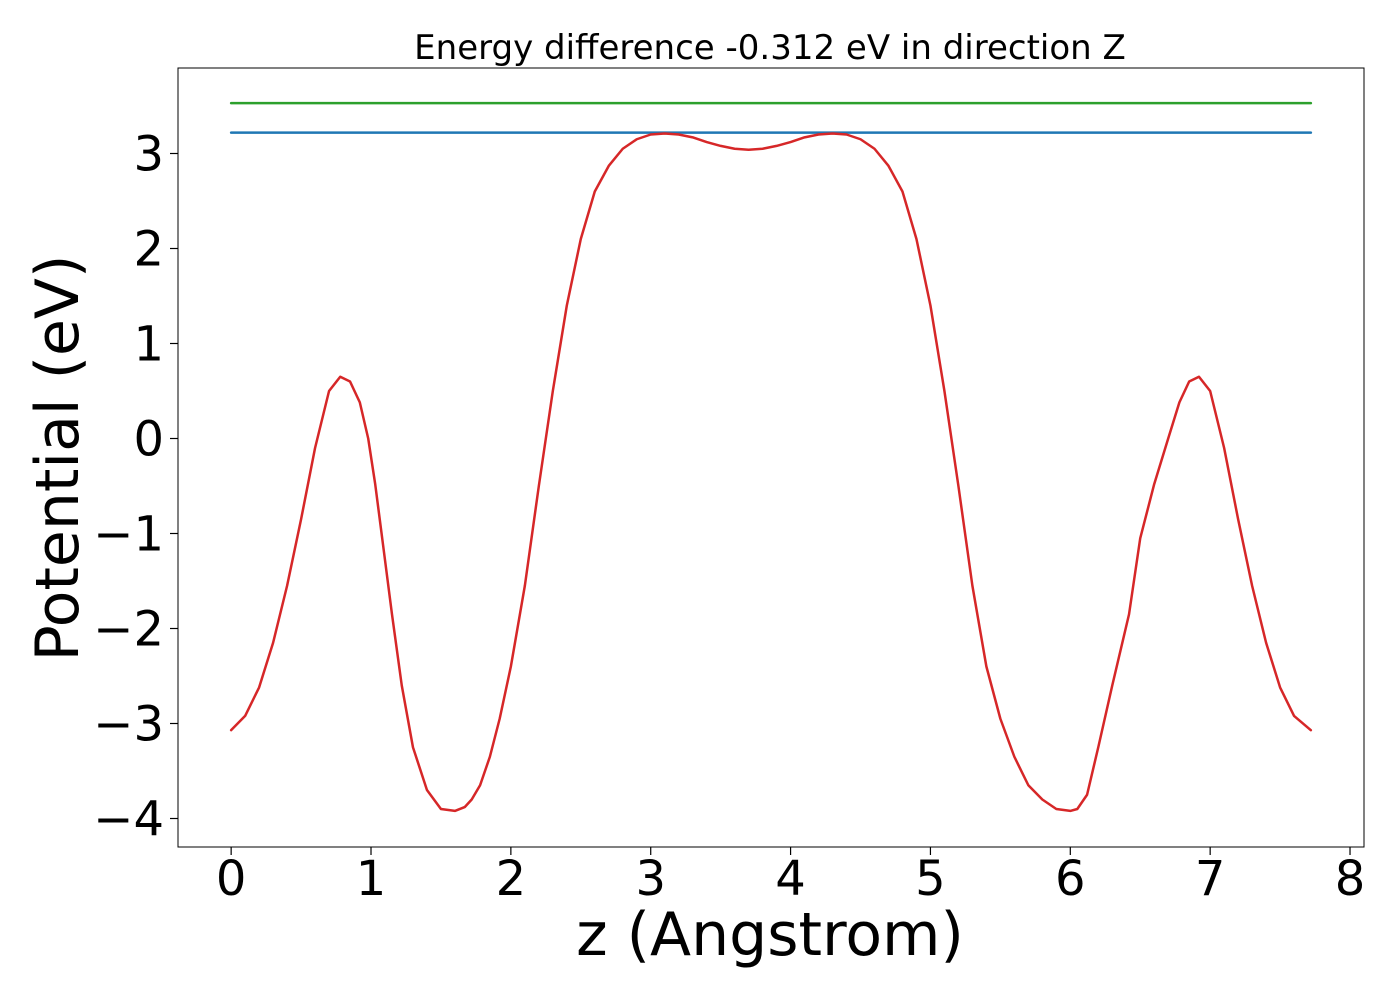 This screenshot has height=1004, width=1400. What do you see at coordinates (128, 630) in the screenshot?
I see `y-tick-label: −2` at bounding box center [128, 630].